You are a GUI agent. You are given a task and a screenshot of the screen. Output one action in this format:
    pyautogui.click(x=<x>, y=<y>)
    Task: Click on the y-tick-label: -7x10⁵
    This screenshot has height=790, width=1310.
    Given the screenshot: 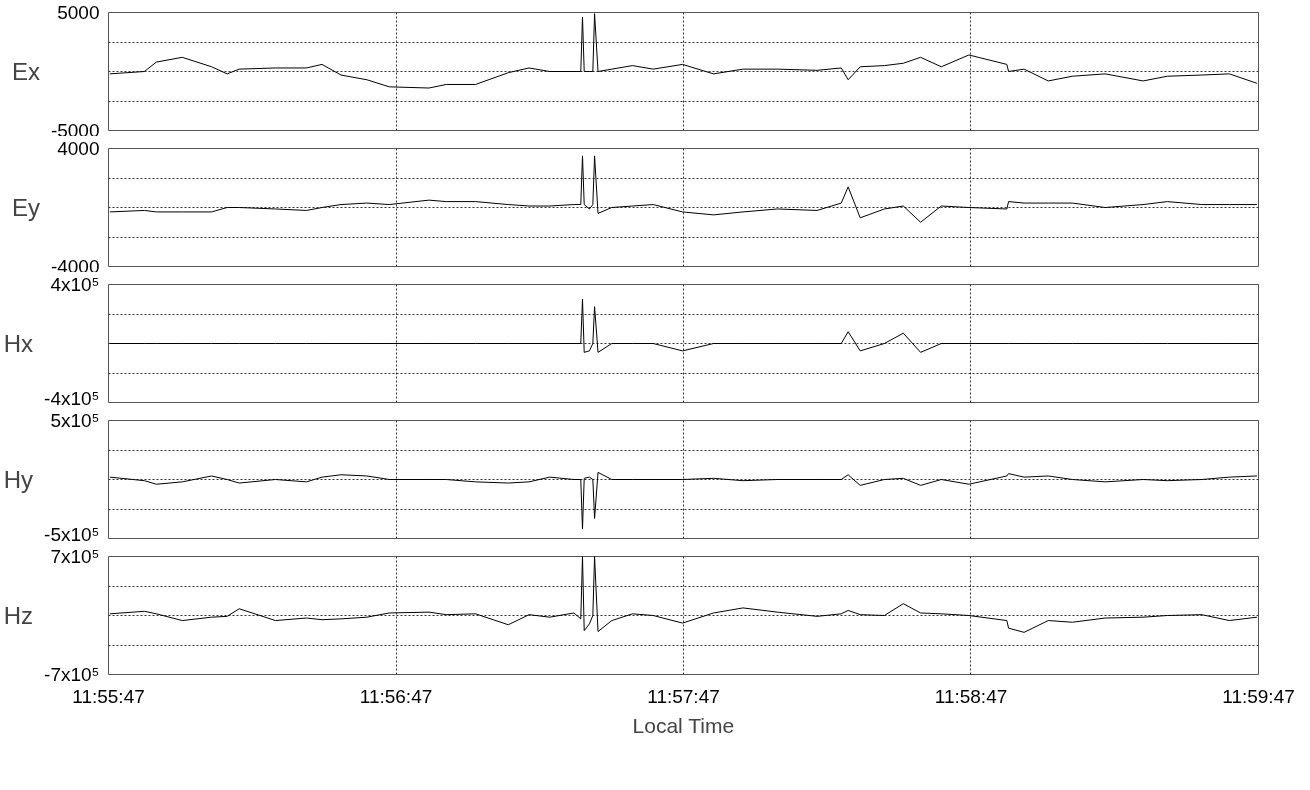 What is the action you would take?
    pyautogui.click(x=72, y=674)
    